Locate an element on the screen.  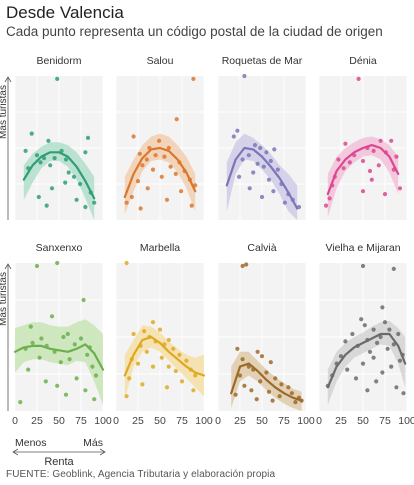
panel-title: Salou is located at coordinates (160, 61).